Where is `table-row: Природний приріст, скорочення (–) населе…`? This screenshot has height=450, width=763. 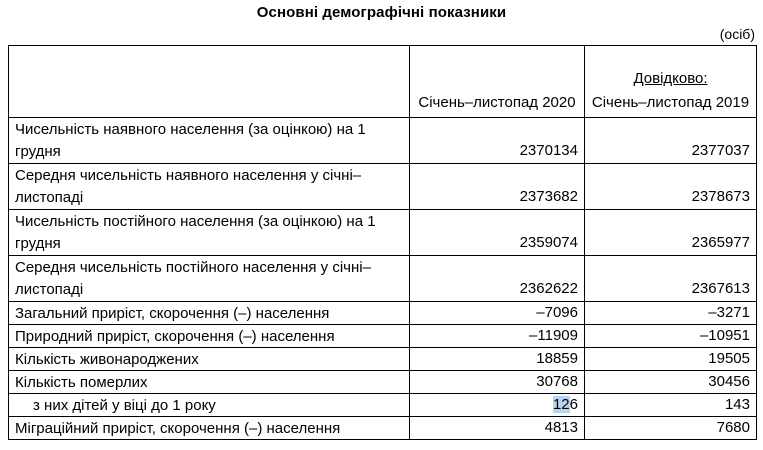 table-row: Природний приріст, скорочення (–) населе… is located at coordinates (382, 336).